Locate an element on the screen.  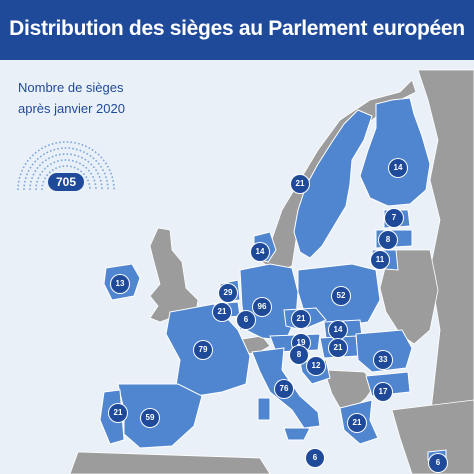
seat-badge-cyprus: 6 is located at coordinates (438, 463).